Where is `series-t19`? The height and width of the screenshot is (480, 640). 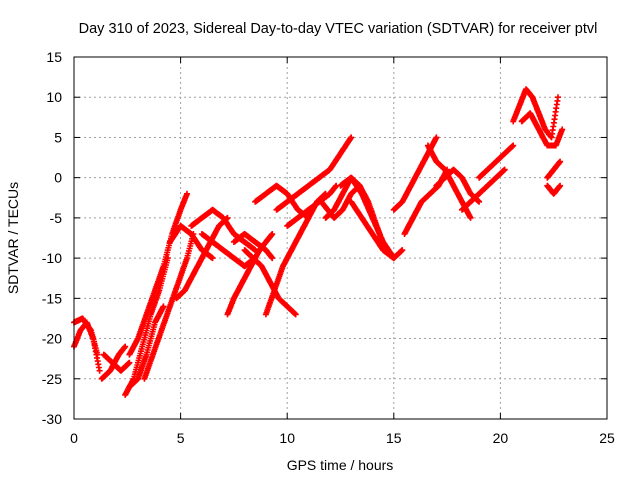 series-t19 is located at coordinates (312, 205).